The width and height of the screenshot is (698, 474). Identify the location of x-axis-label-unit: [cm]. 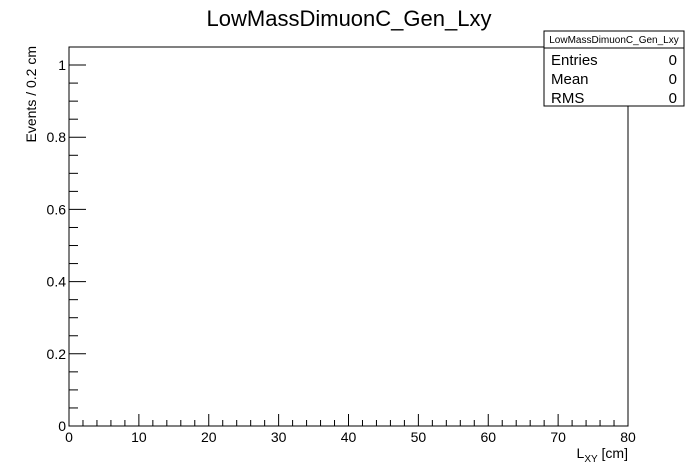
(613, 453).